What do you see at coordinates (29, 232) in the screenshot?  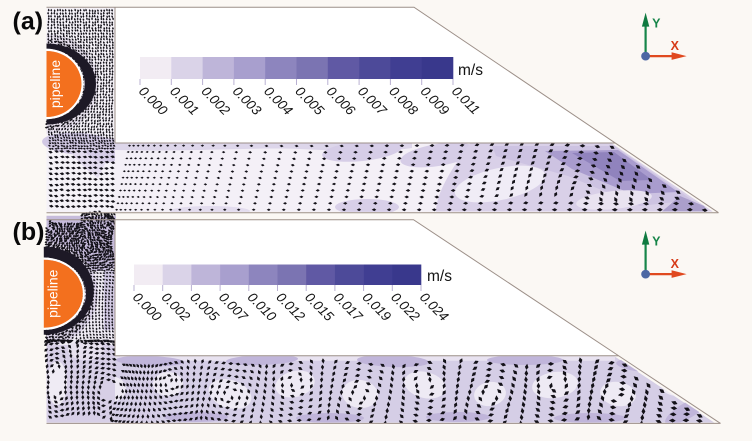 I see `svg-text: (b)` at bounding box center [29, 232].